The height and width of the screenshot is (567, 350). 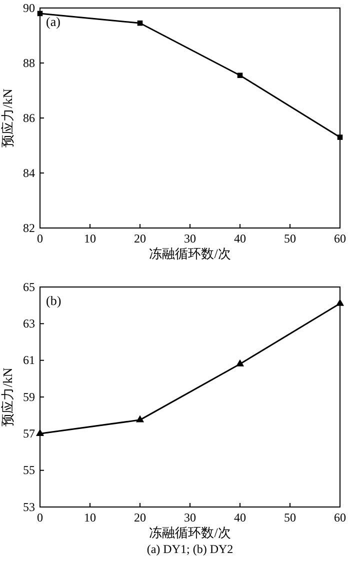 What do you see at coordinates (29, 63) in the screenshot?
I see `y-tick-label: 88` at bounding box center [29, 63].